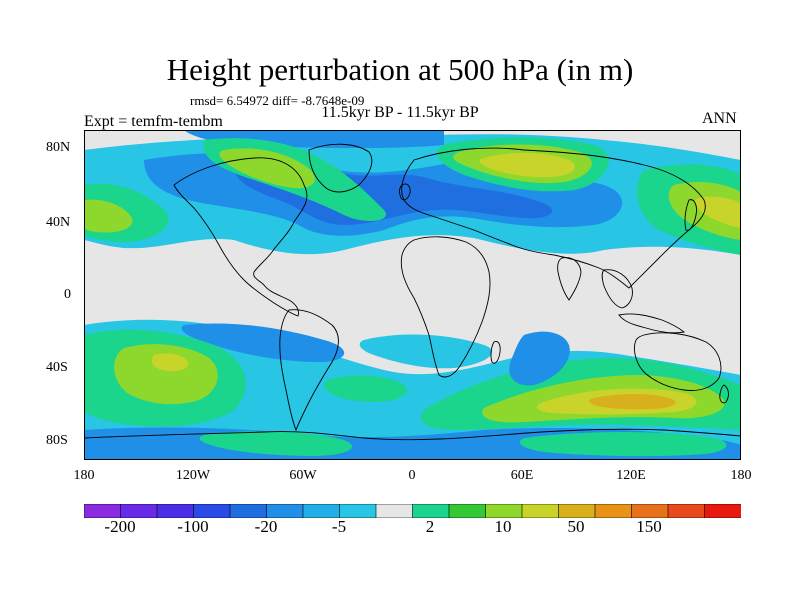 This screenshot has height=600, width=800. What do you see at coordinates (522, 475) in the screenshot?
I see `lon-label-60e: 60E` at bounding box center [522, 475].